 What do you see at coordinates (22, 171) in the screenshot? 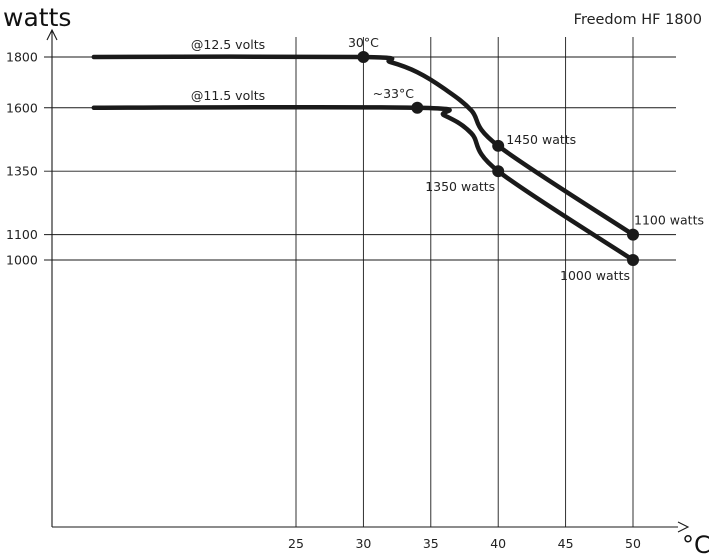
I see `y-tick-label: 1350` at bounding box center [22, 171].